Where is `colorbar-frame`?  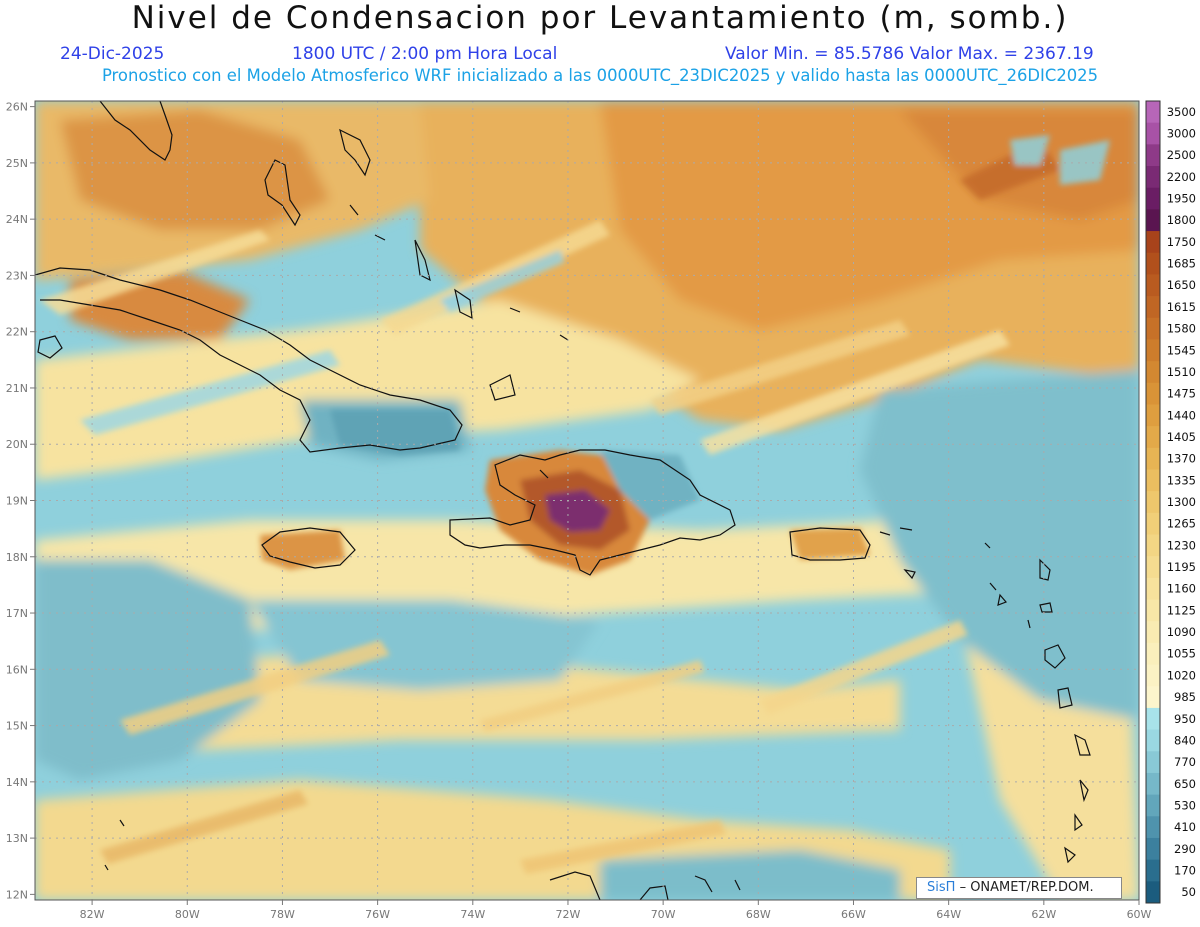 colorbar-frame is located at coordinates (1153, 502).